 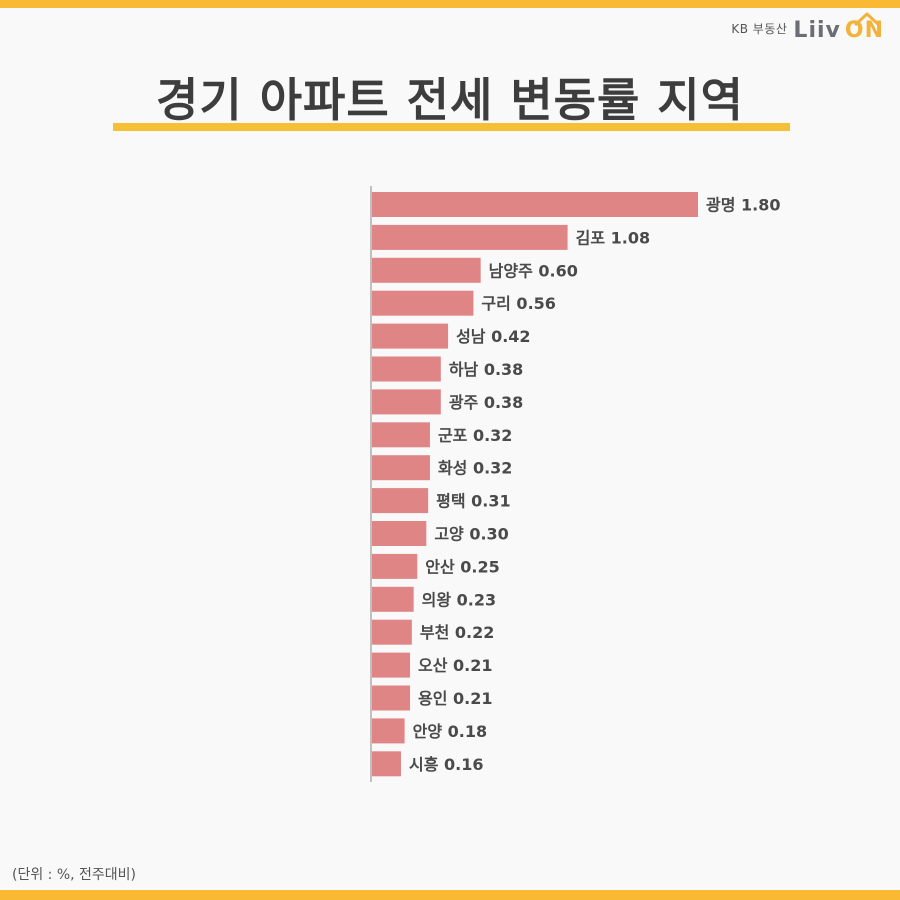 I want to click on data-label-1: 광명 1.80, so click(x=743, y=205).